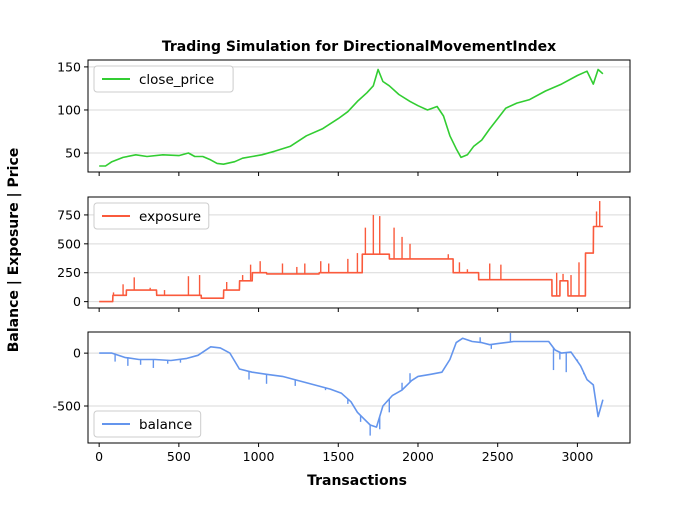 The height and width of the screenshot is (505, 700). Describe the element at coordinates (67, 406) in the screenshot. I see `y-tick-label: -500` at that location.